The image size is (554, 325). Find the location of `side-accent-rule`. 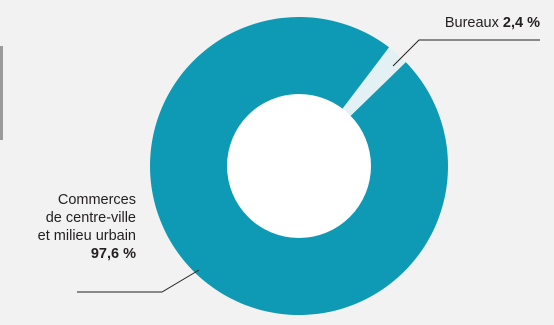

side-accent-rule is located at coordinates (1, 93).